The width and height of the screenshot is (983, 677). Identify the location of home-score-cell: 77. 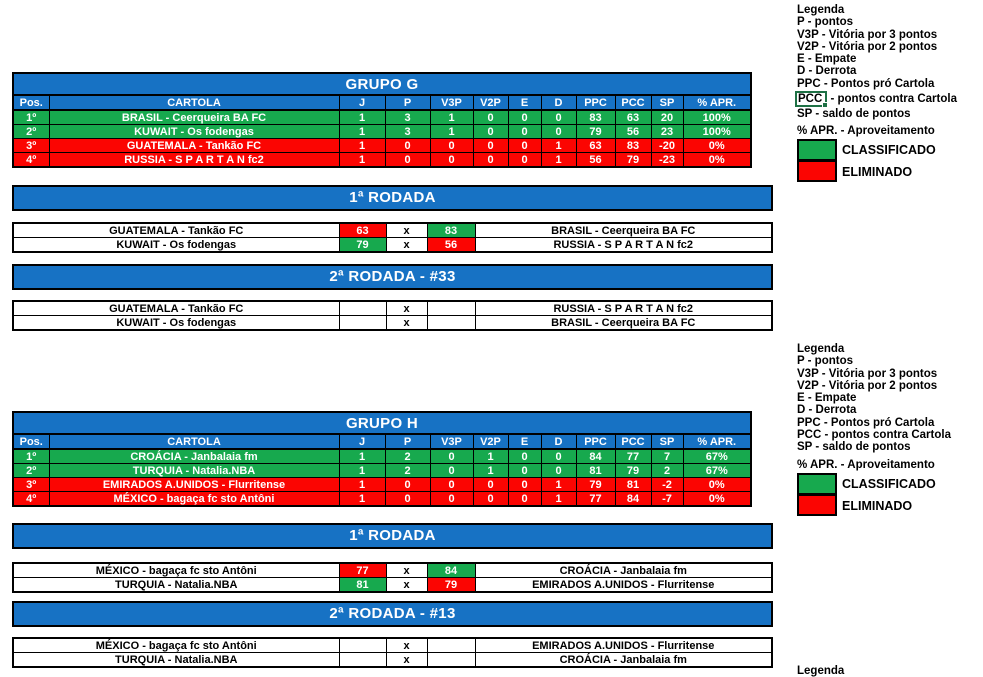
(362, 570).